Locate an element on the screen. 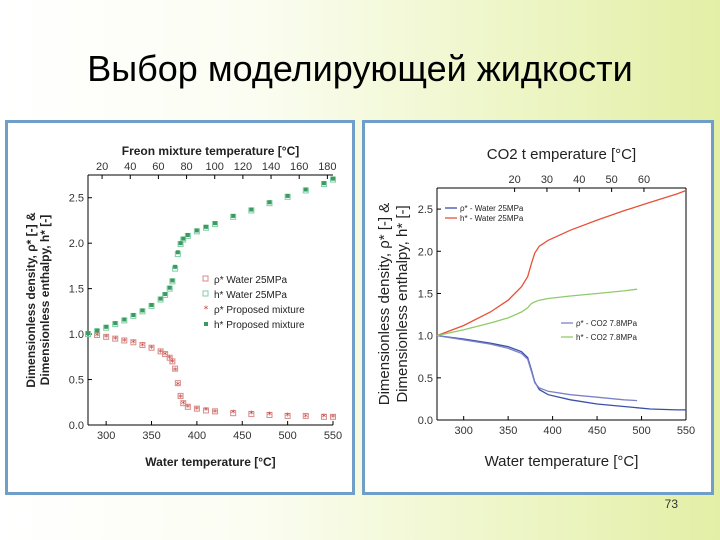 The width and height of the screenshot is (720, 540). top-tick-label: 60 is located at coordinates (158, 167).